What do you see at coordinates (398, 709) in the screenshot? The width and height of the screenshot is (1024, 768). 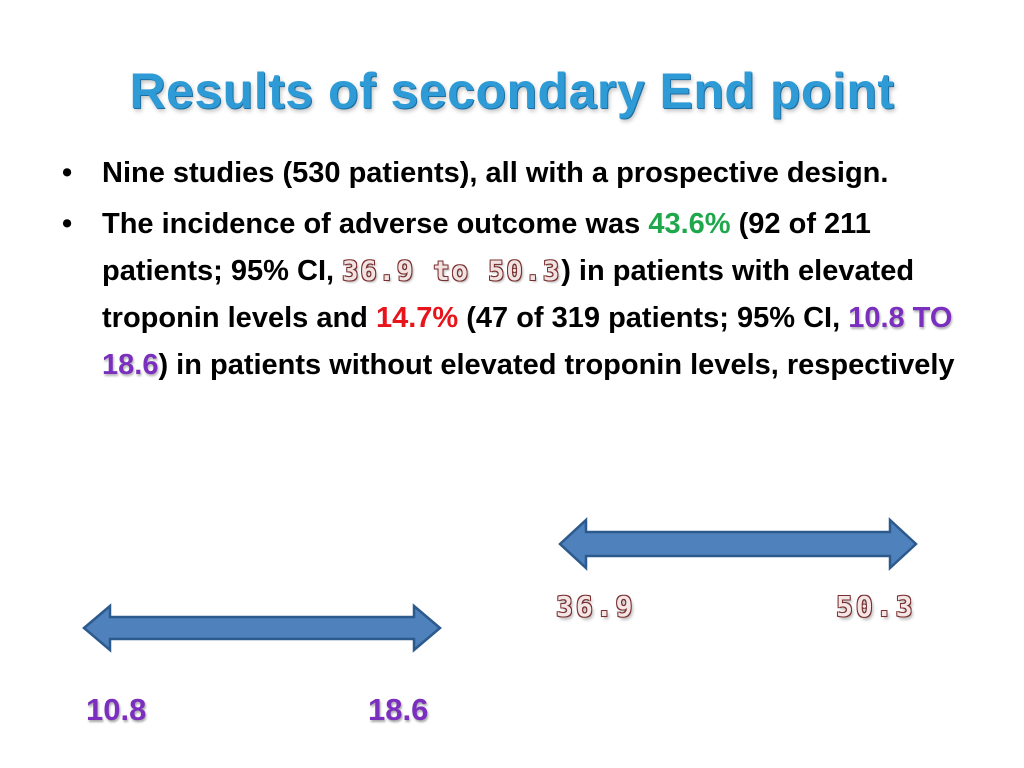 I see `range-high-not-elevated: 18.6` at bounding box center [398, 709].